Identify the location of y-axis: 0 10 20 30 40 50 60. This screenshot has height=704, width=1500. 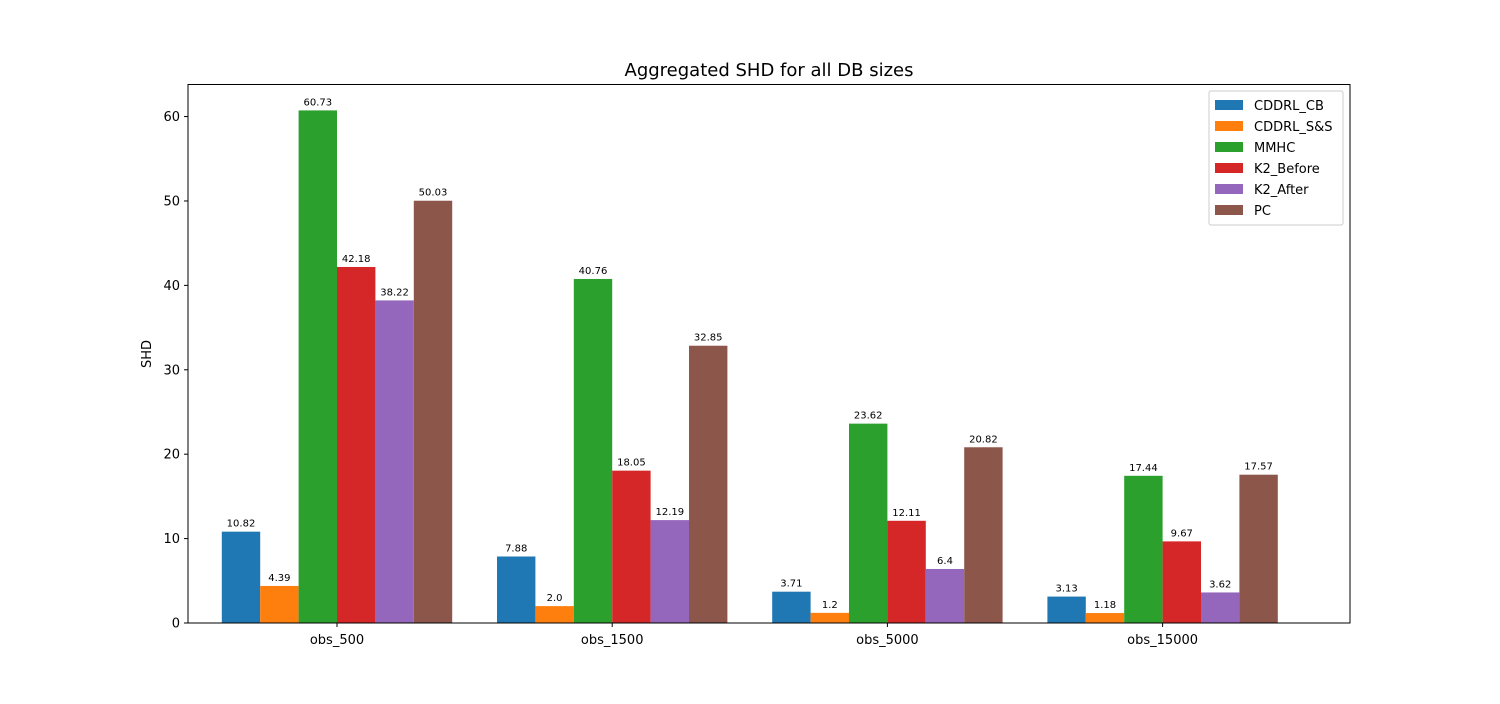
(175, 371).